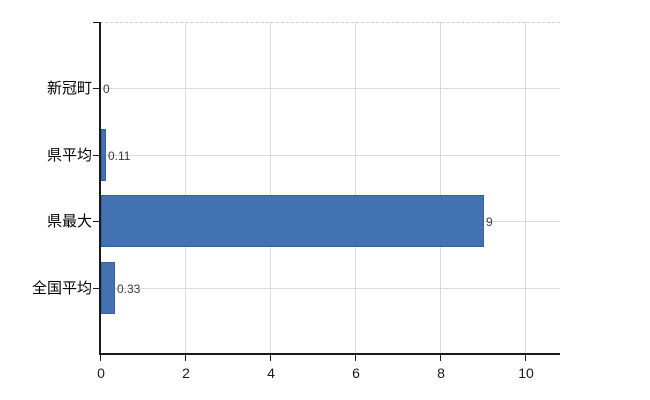 This screenshot has width=650, height=400. I want to click on x-tick-label: 8, so click(441, 373).